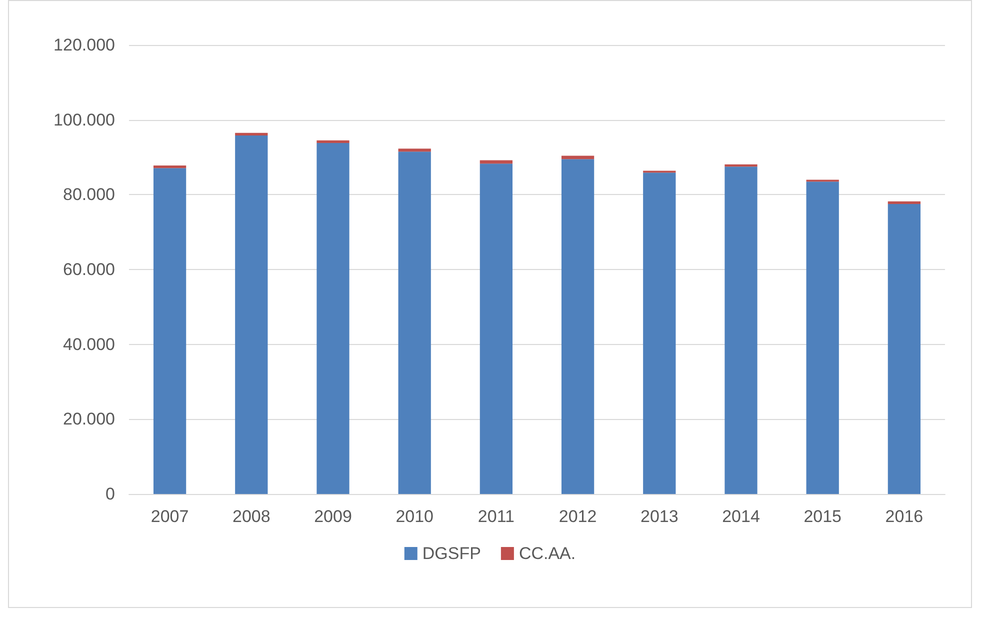 The image size is (982, 618). Describe the element at coordinates (89, 419) in the screenshot. I see `y-tick-label: 20.000` at that location.